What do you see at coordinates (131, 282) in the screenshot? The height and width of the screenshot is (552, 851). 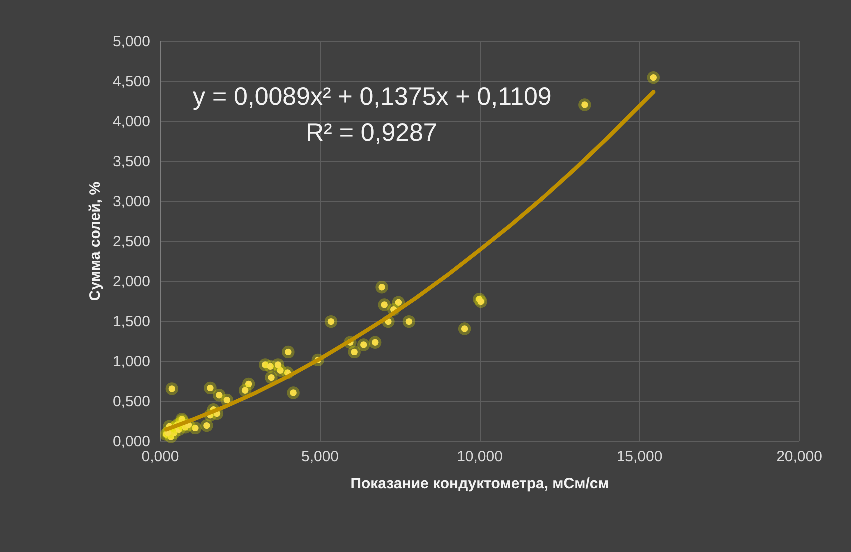 I see `y-tick-label: 2,000` at bounding box center [131, 282].